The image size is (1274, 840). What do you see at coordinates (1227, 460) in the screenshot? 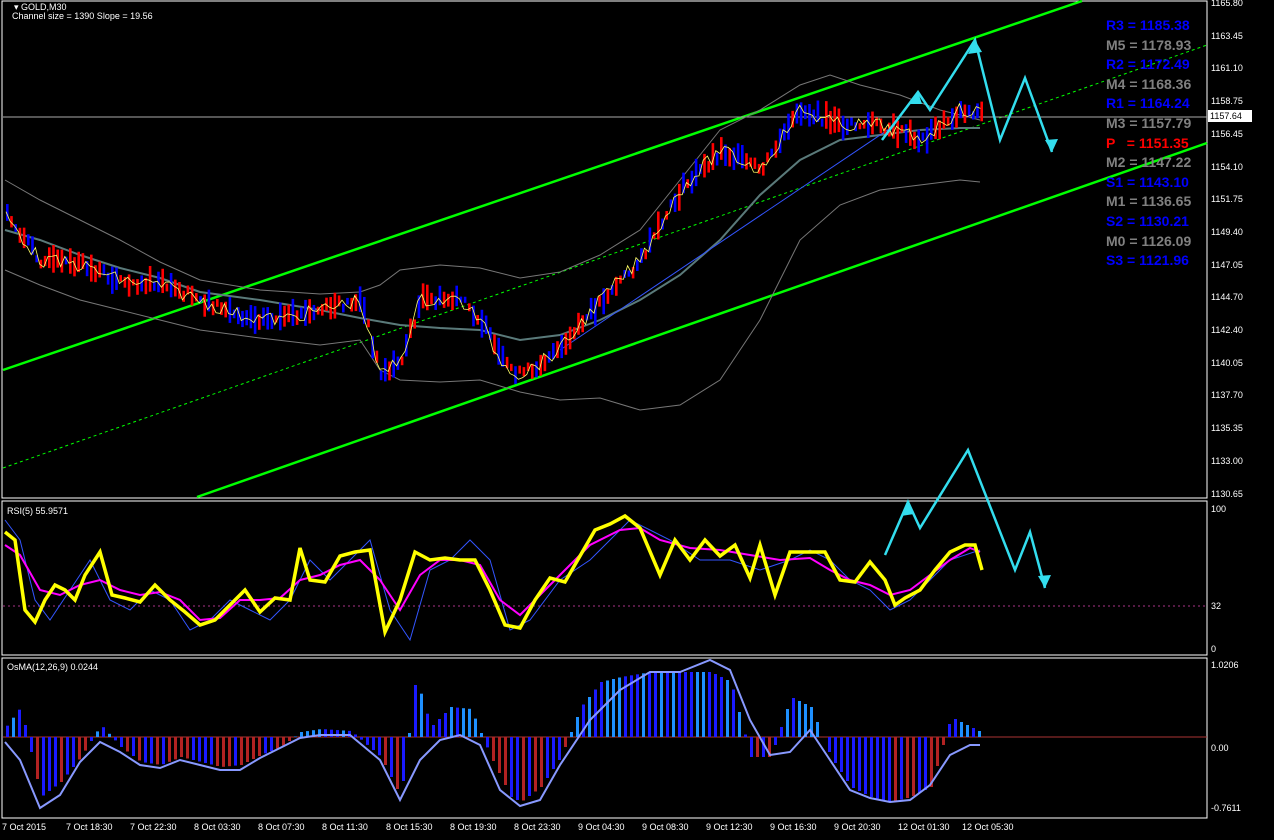
I see `price-tick: 1133.00` at bounding box center [1227, 460].